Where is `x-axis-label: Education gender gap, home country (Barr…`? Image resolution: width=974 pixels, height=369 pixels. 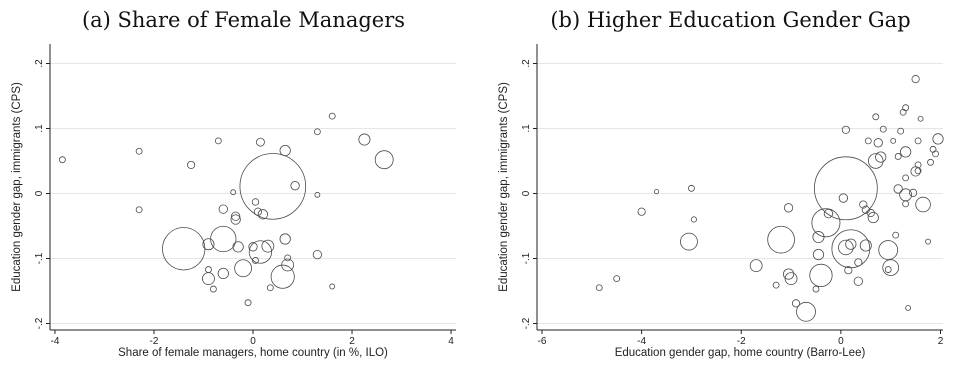 x-axis-label: Education gender gap, home country (Barr… is located at coordinates (740, 353).